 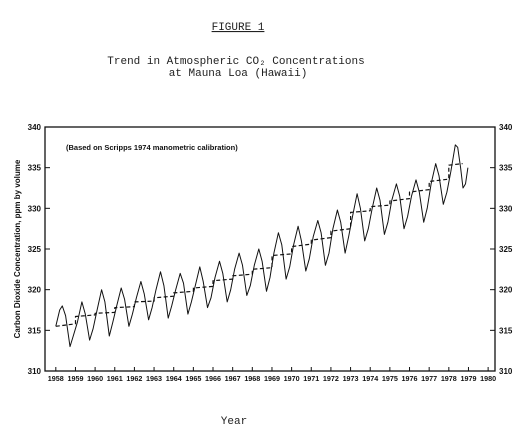 What do you see at coordinates (75, 378) in the screenshot?
I see `x-tick-label: 1959` at bounding box center [75, 378].